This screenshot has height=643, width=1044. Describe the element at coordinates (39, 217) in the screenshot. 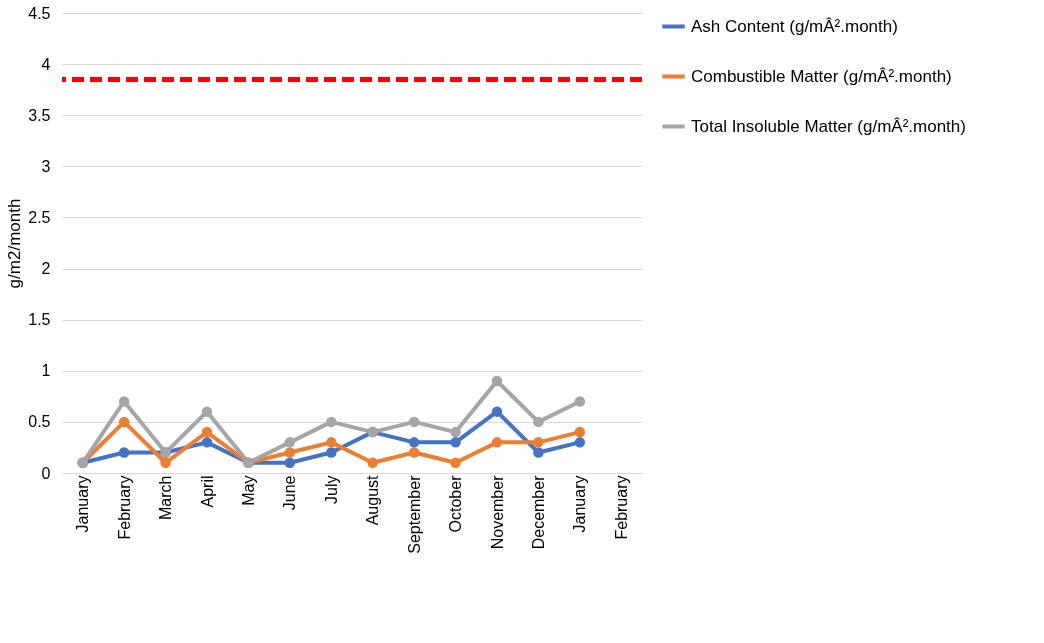

I see `y-tick-label: 2.5` at that location.